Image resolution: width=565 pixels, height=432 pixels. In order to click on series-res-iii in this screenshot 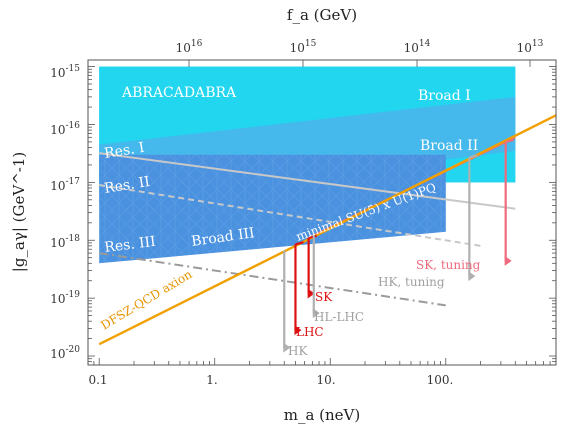, I will do `click(272, 279)`.